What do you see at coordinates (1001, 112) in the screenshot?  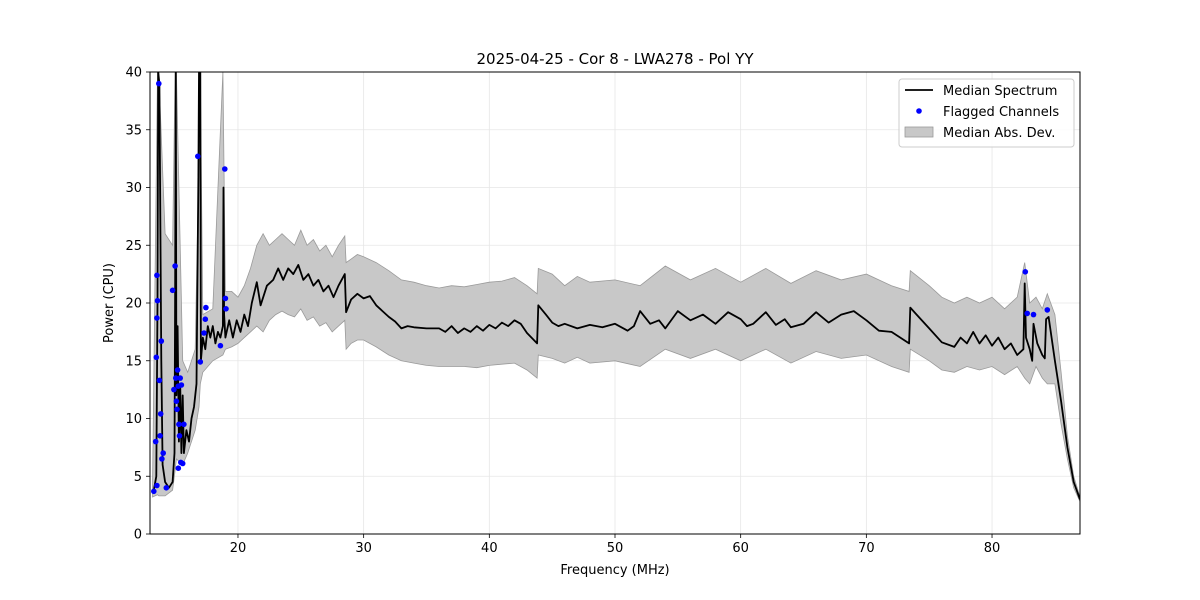 I see `legend-label-flagged: Flagged Channels` at bounding box center [1001, 112].